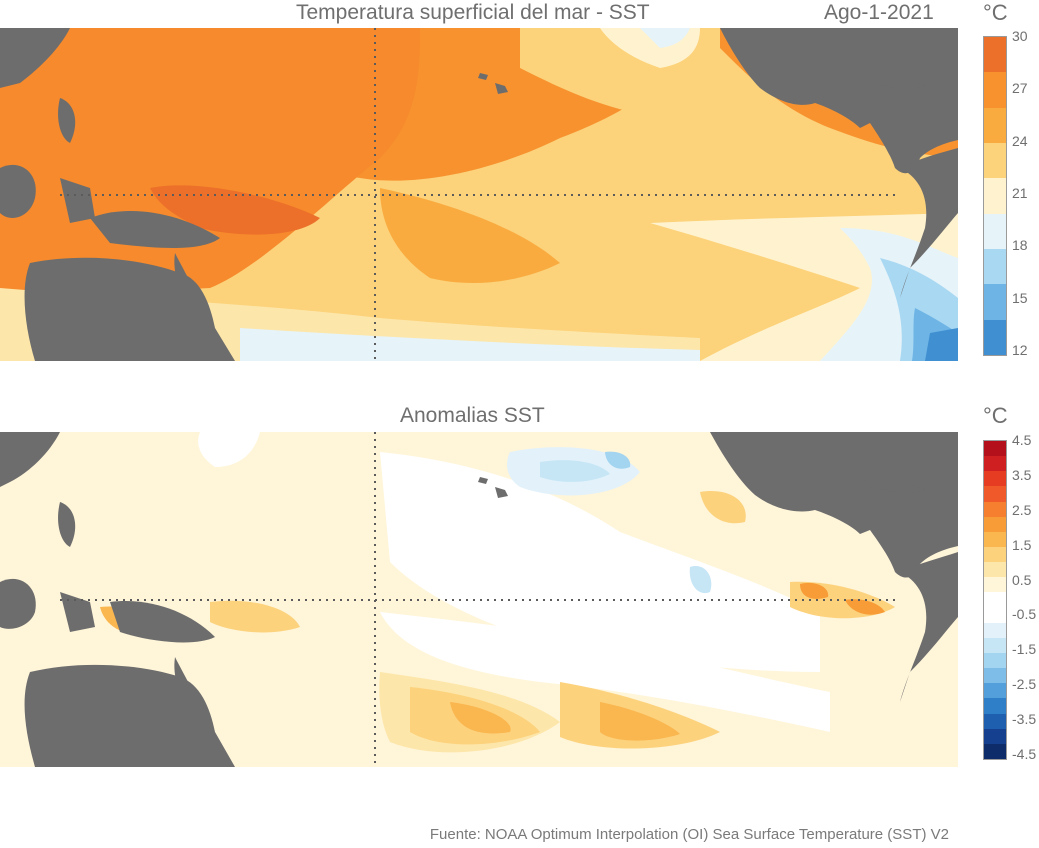  Describe the element at coordinates (1020, 350) in the screenshot. I see `sst-tick-label: 12` at that location.